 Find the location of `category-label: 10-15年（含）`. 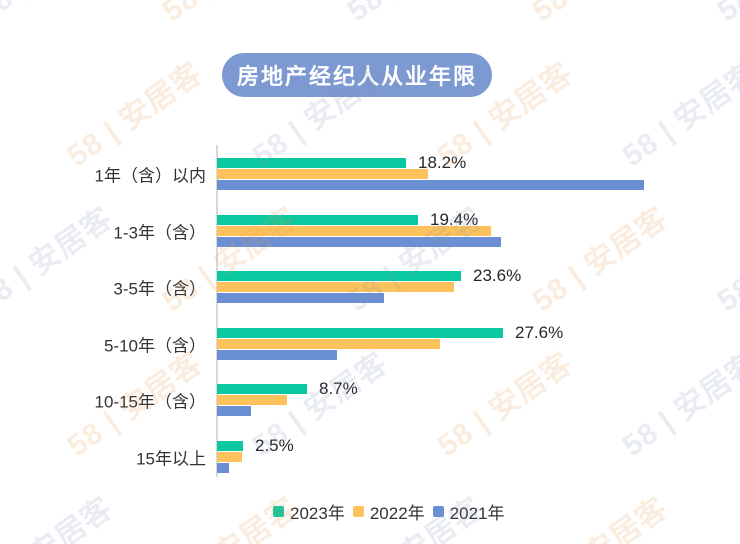

category-label: 10-15年（含） is located at coordinates (150, 402).